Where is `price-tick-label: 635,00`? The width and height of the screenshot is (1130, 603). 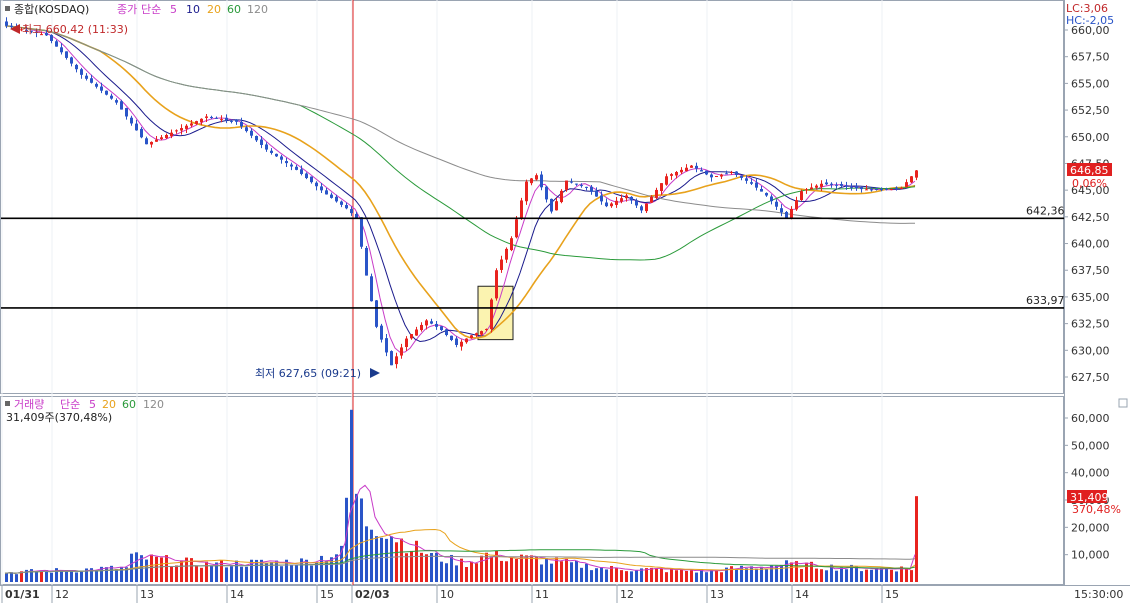 price-tick-label: 635,00 is located at coordinates (1090, 297).